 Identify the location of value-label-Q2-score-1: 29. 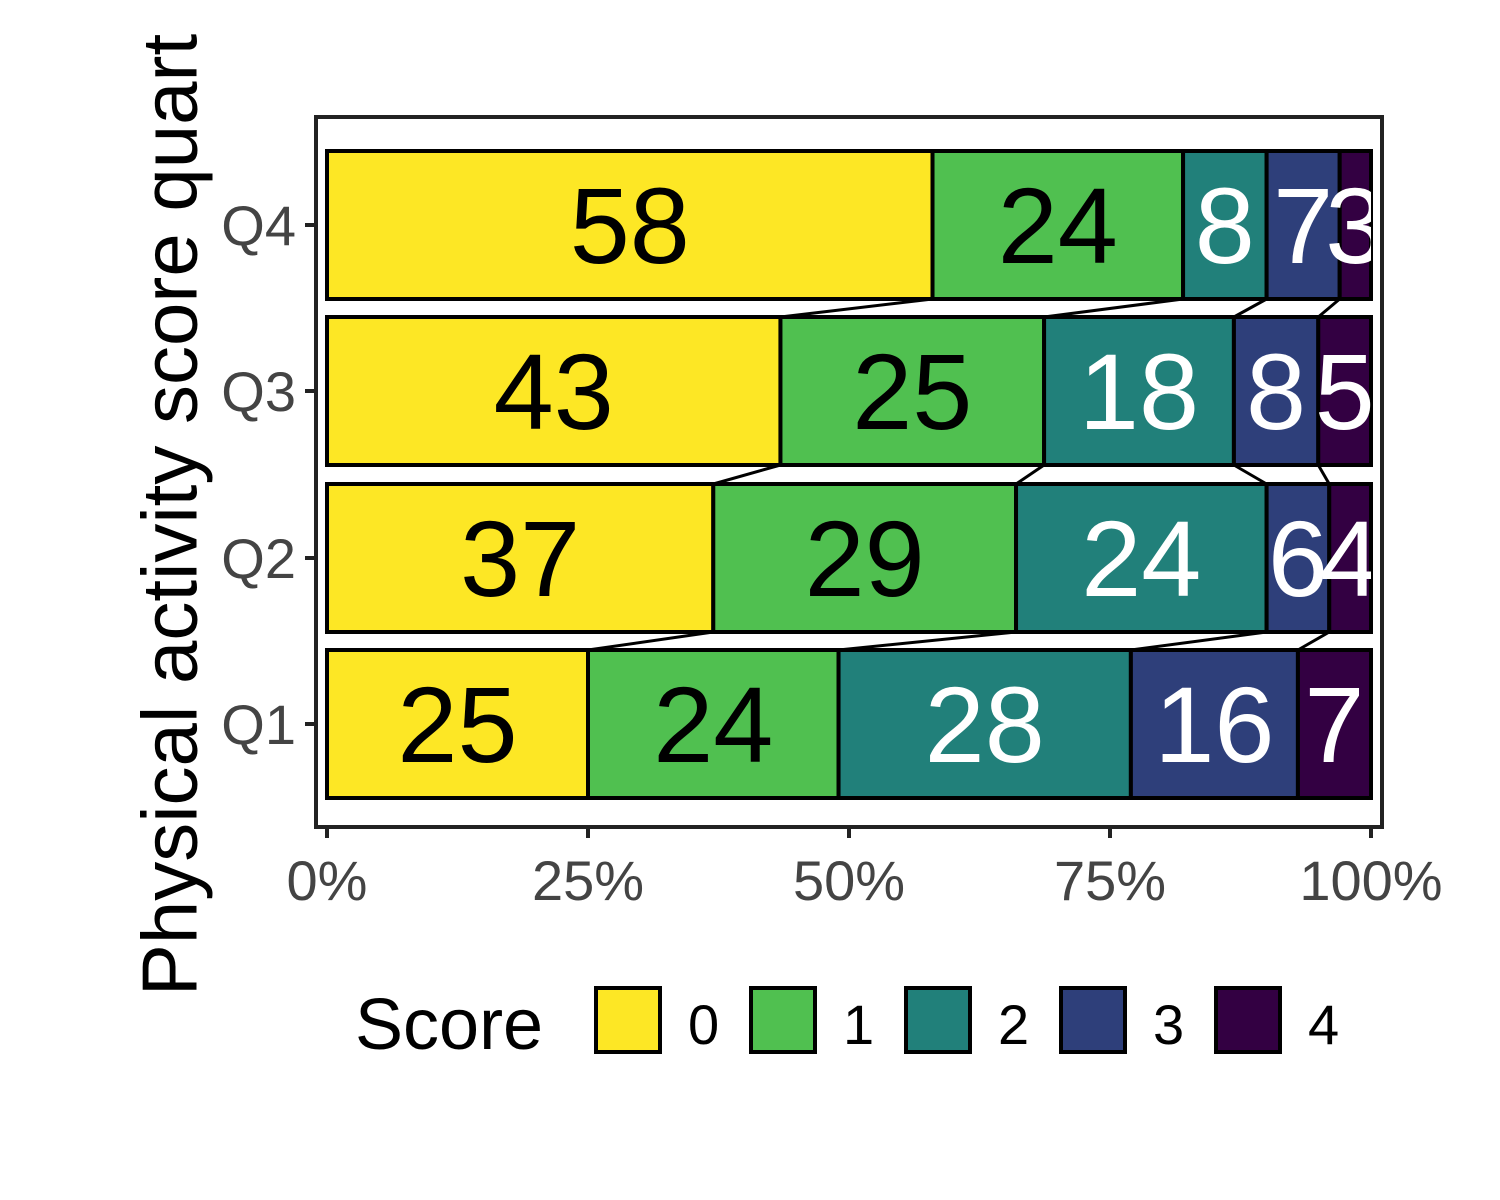
(865, 558).